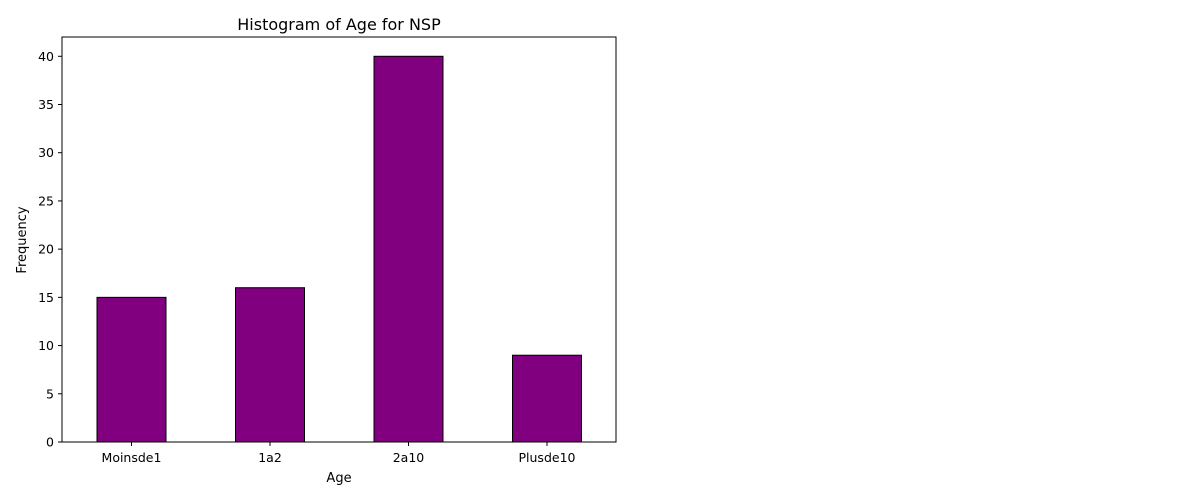 This screenshot has width=1200, height=500. I want to click on y-axis-ticks: 0 5 10 15 20 25 30 35 40, so click(50, 249).